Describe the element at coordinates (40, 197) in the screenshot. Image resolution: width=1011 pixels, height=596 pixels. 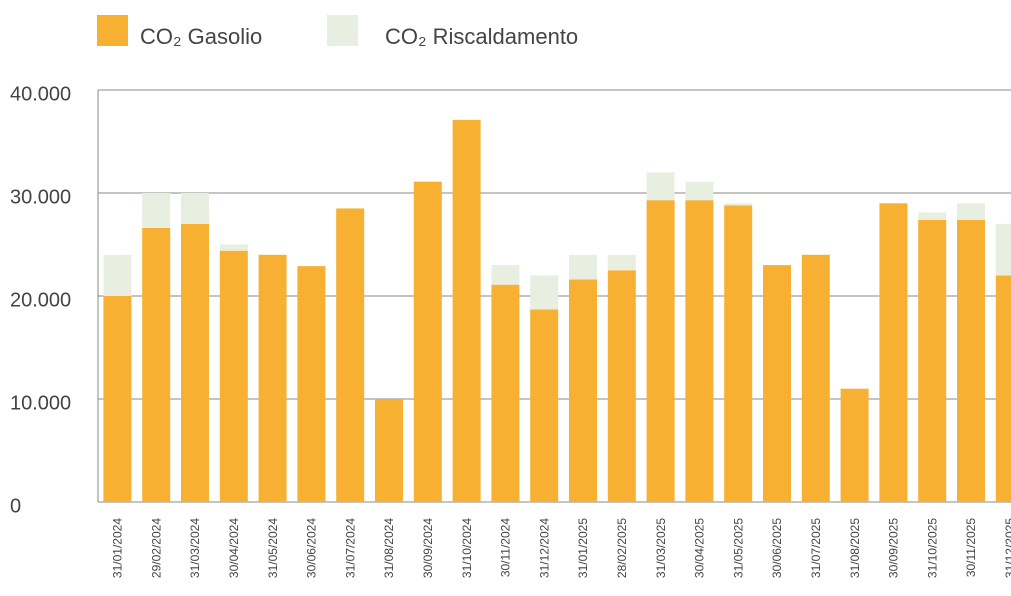
I see `y-tick-label: 30.000` at that location.